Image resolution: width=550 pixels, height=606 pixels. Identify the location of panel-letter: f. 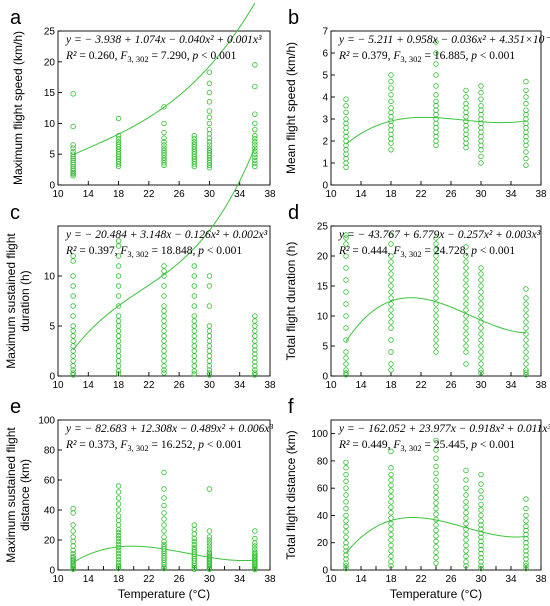
(291, 407).